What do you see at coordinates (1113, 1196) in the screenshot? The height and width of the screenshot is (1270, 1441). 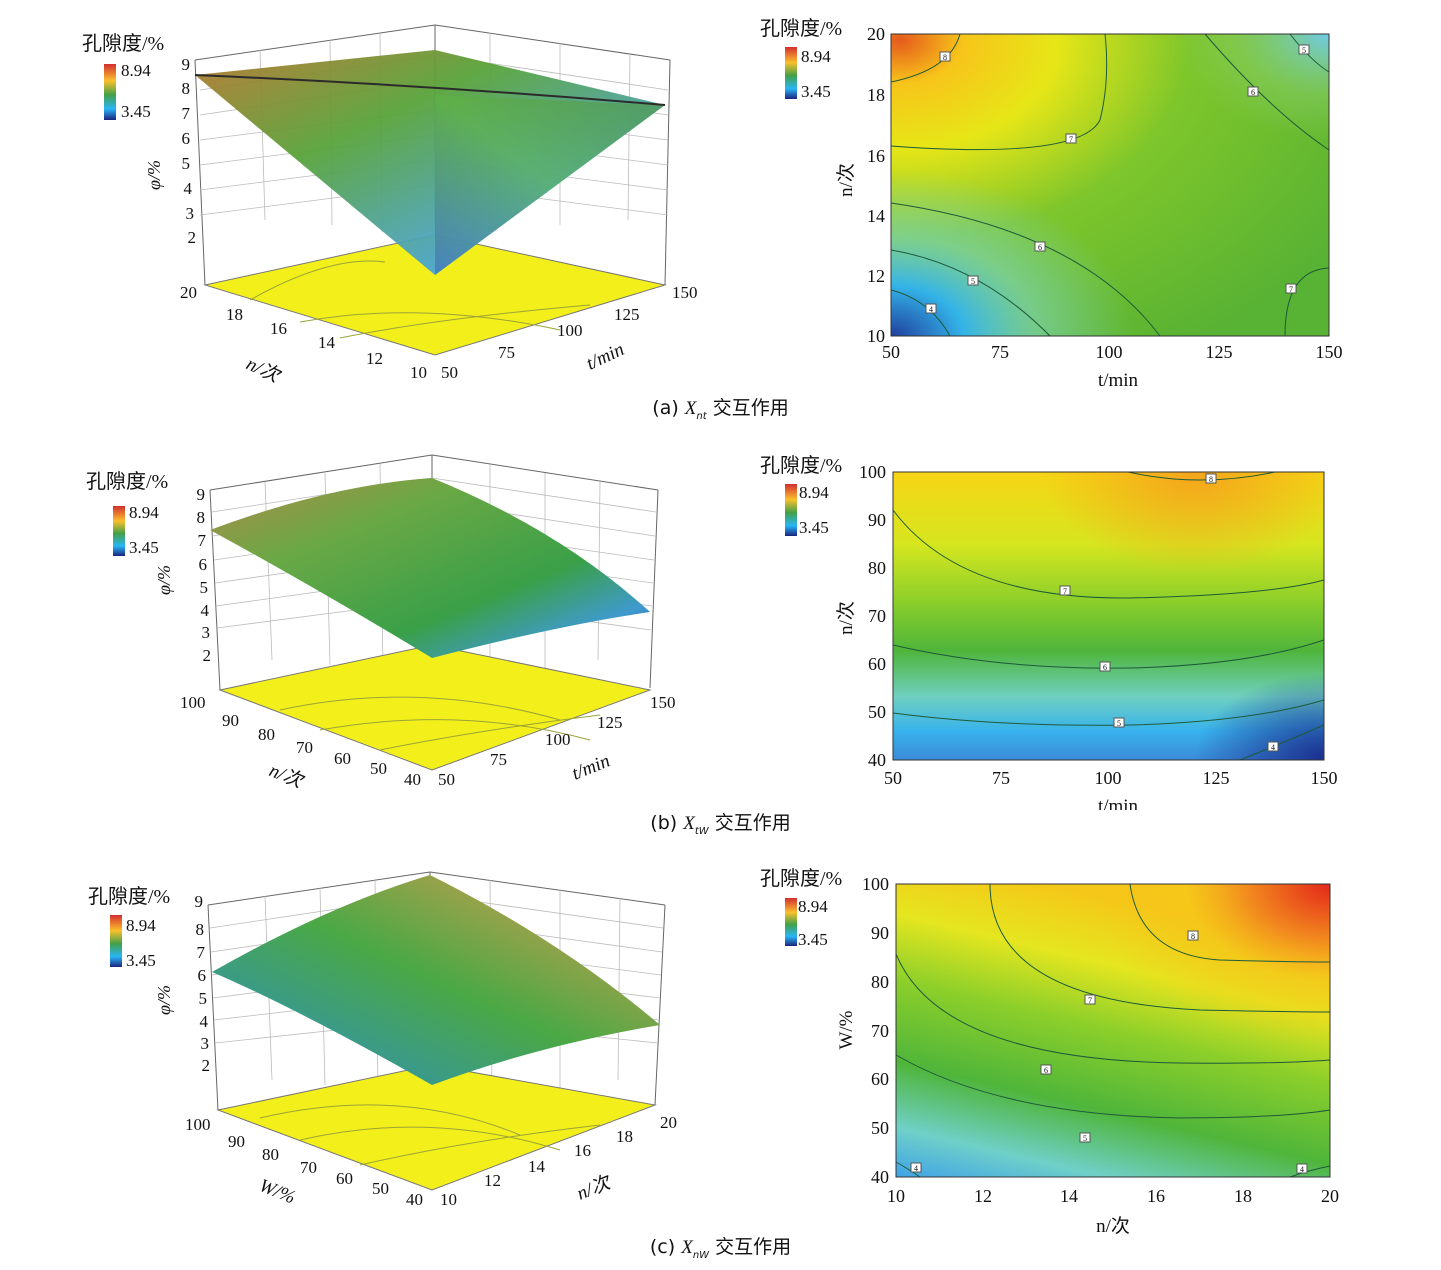 I see `contour-x-ticks: 10 12 14 16 18 20` at bounding box center [1113, 1196].